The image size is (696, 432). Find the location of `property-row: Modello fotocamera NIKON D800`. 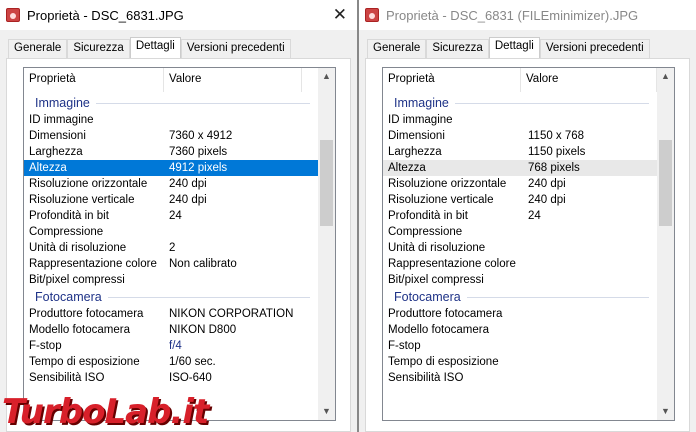

property-row: Modello fotocamera NIKON D800 is located at coordinates (171, 330).